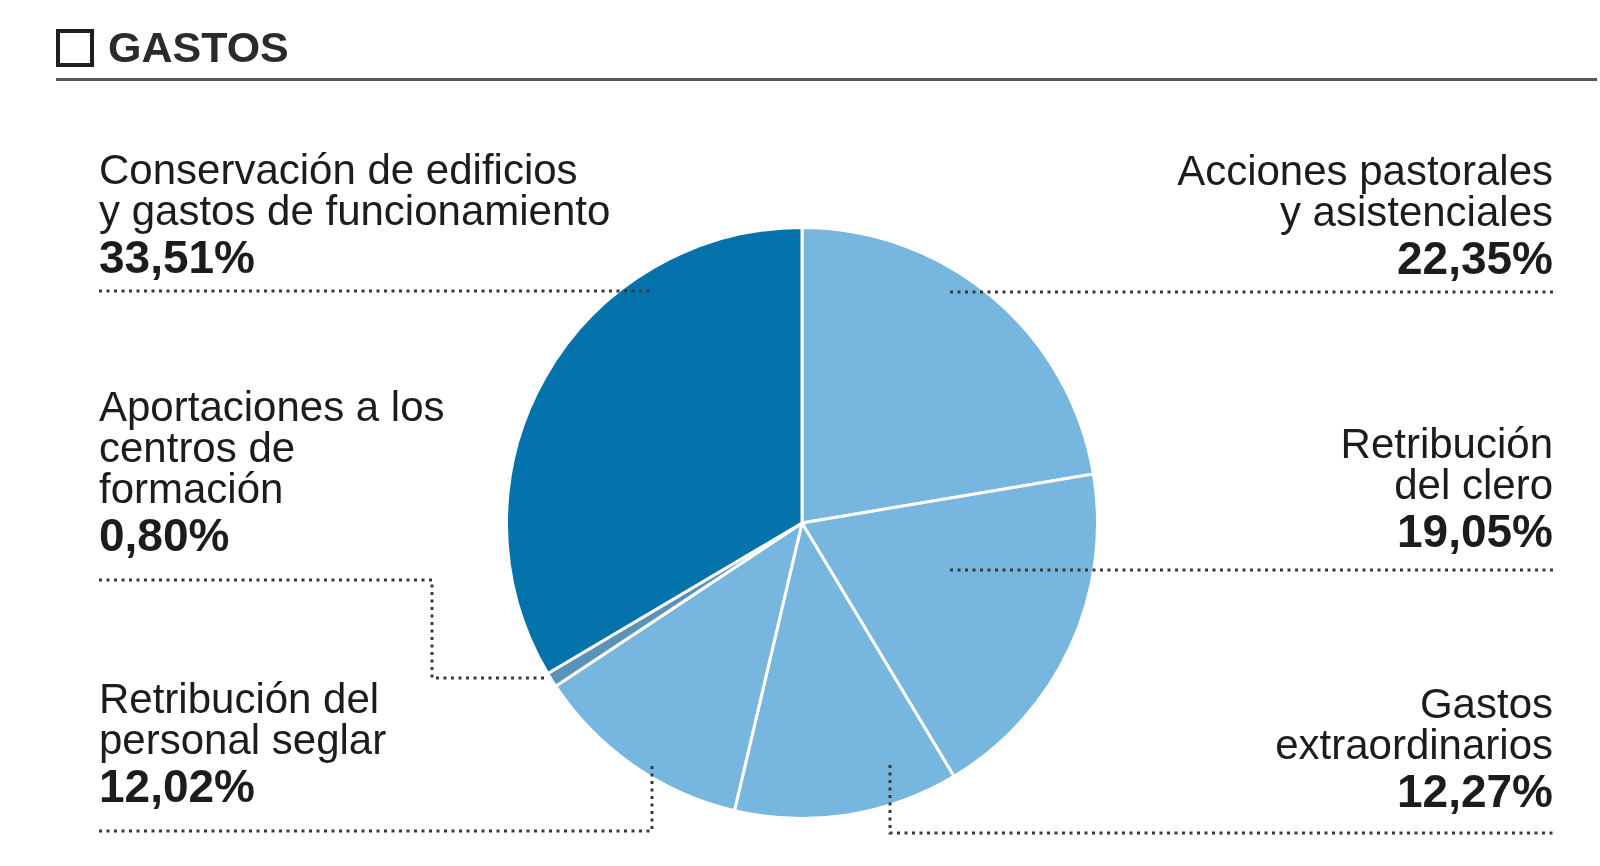 The width and height of the screenshot is (1600, 866). Describe the element at coordinates (198, 47) in the screenshot. I see `chart-title: GASTOS` at that location.